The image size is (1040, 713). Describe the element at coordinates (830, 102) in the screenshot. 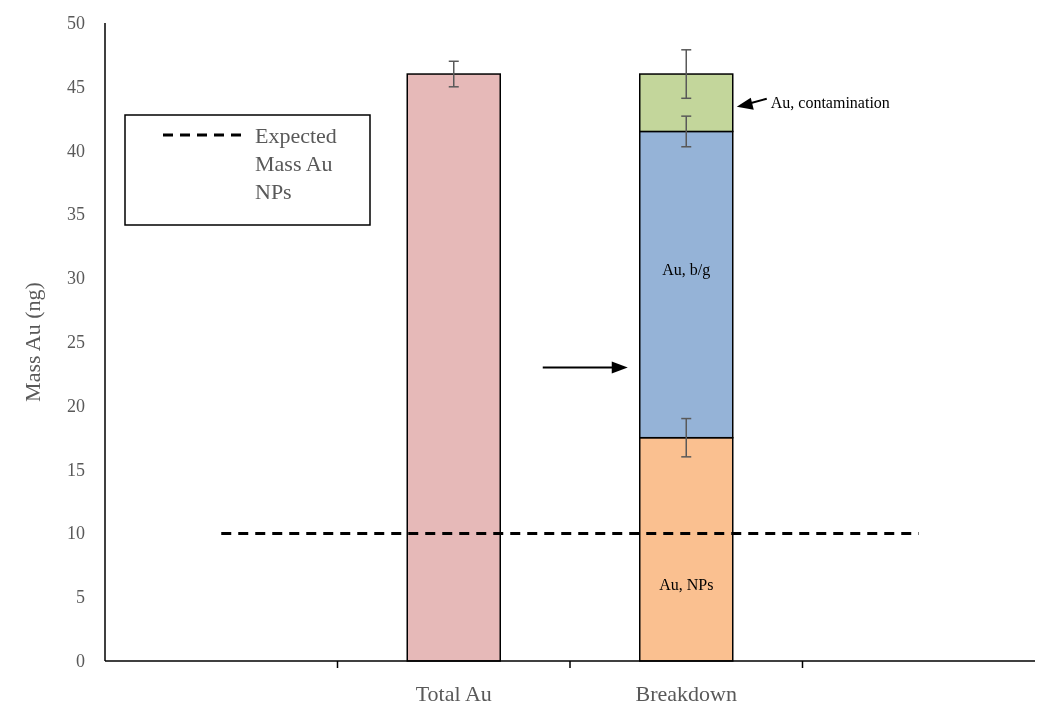

I see `legend-label: Au, contamination` at that location.